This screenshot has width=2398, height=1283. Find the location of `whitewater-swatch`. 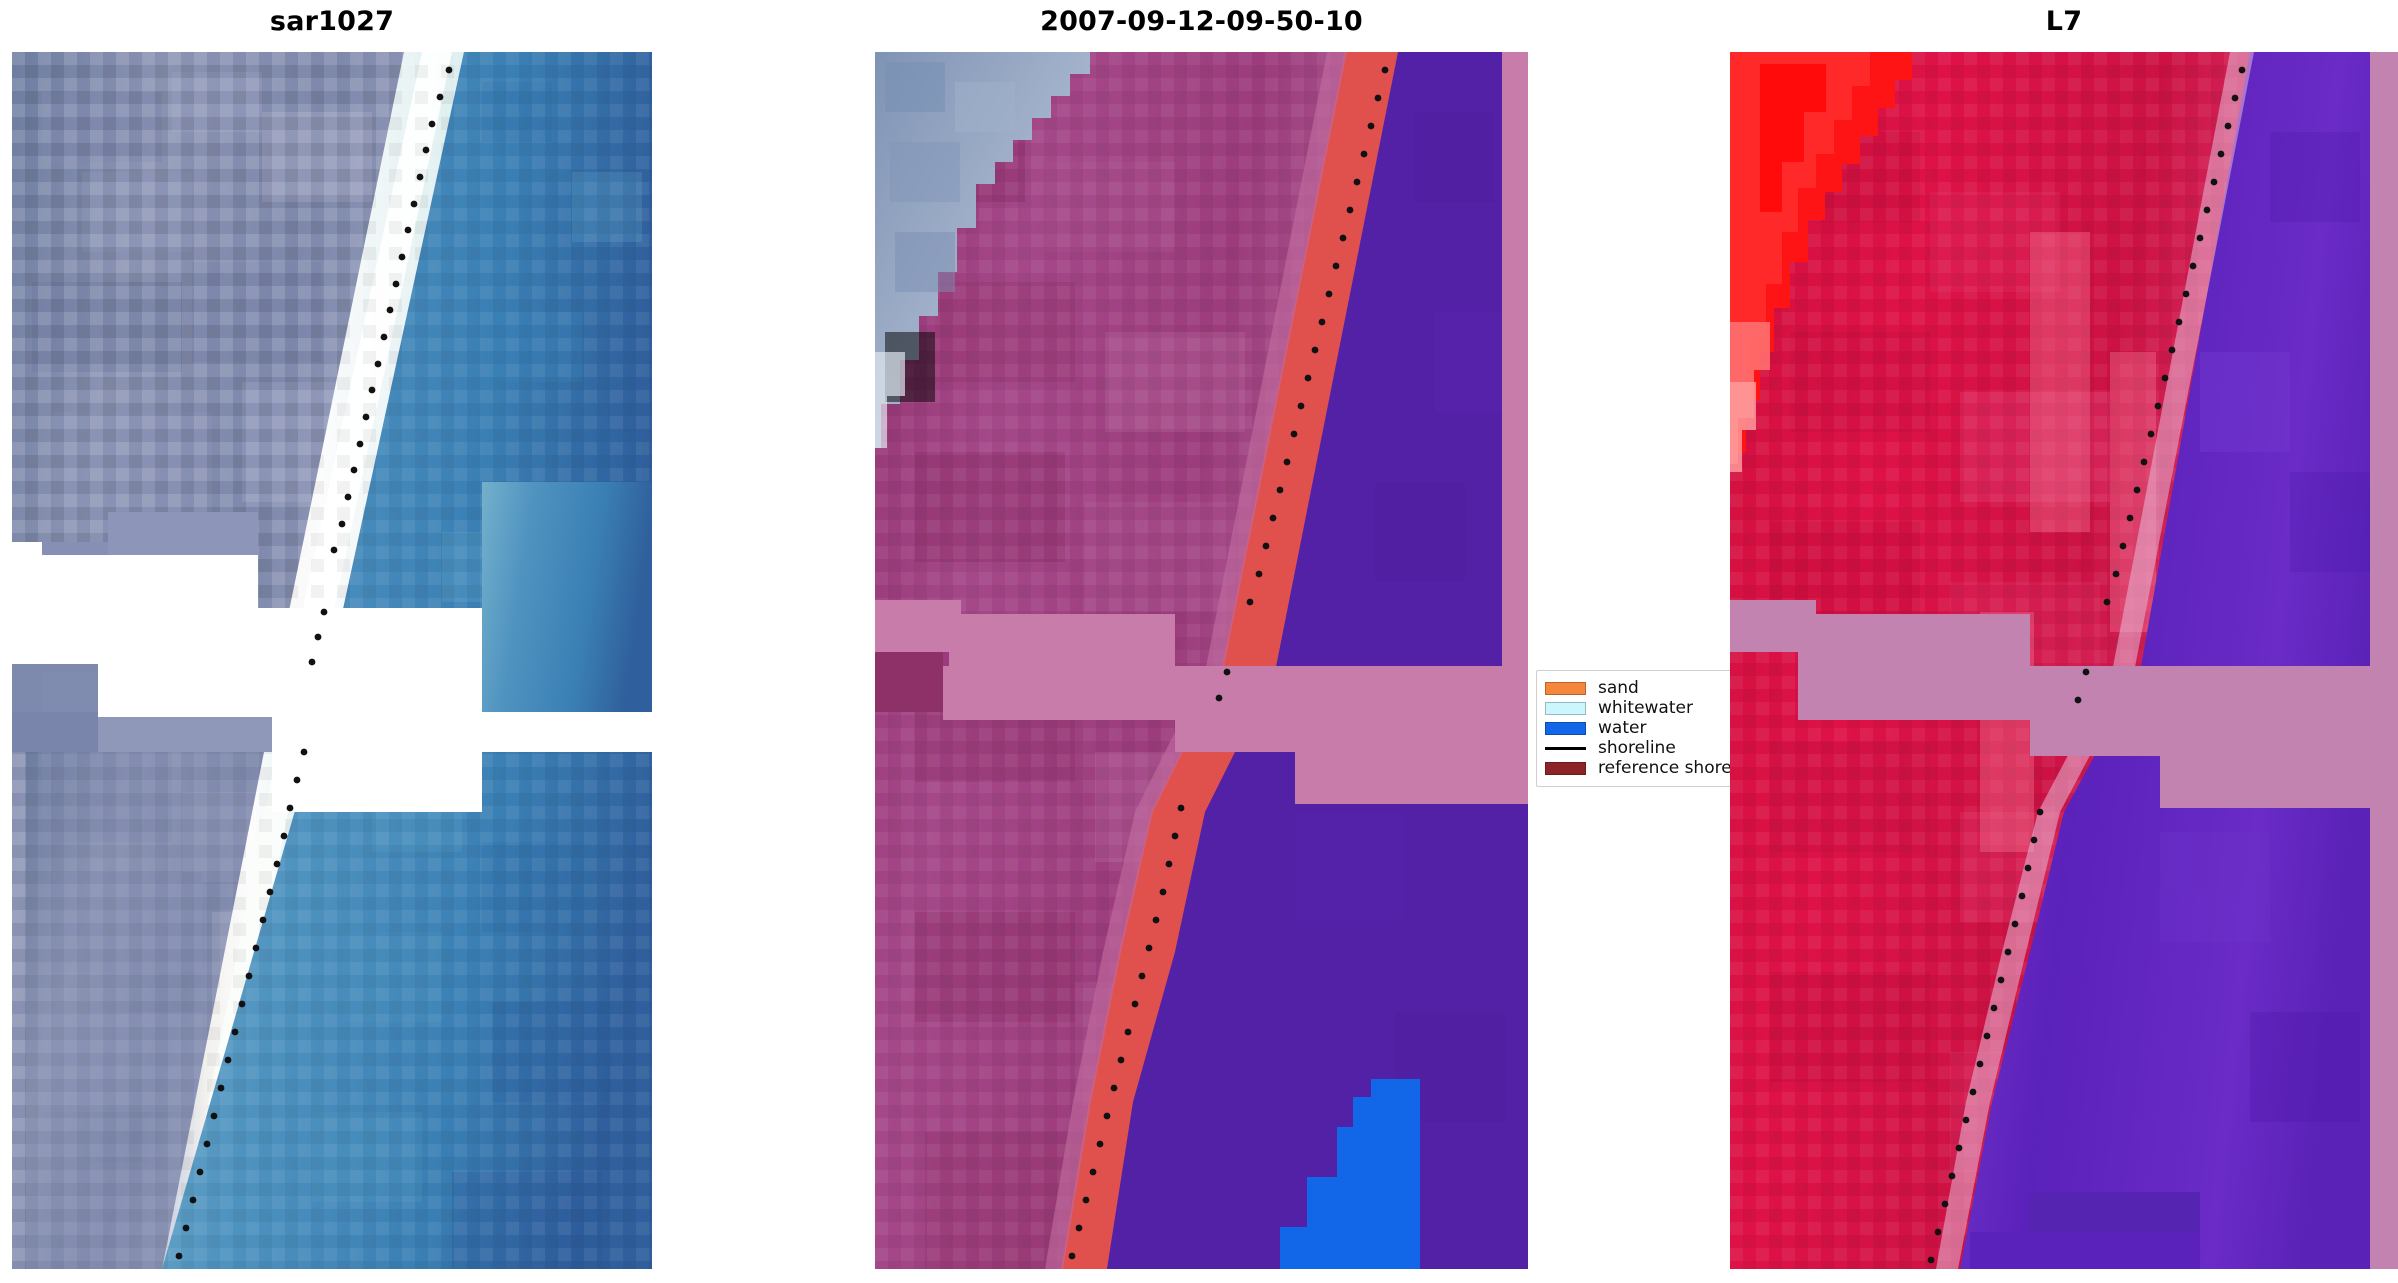

whitewater-swatch is located at coordinates (1565, 708).